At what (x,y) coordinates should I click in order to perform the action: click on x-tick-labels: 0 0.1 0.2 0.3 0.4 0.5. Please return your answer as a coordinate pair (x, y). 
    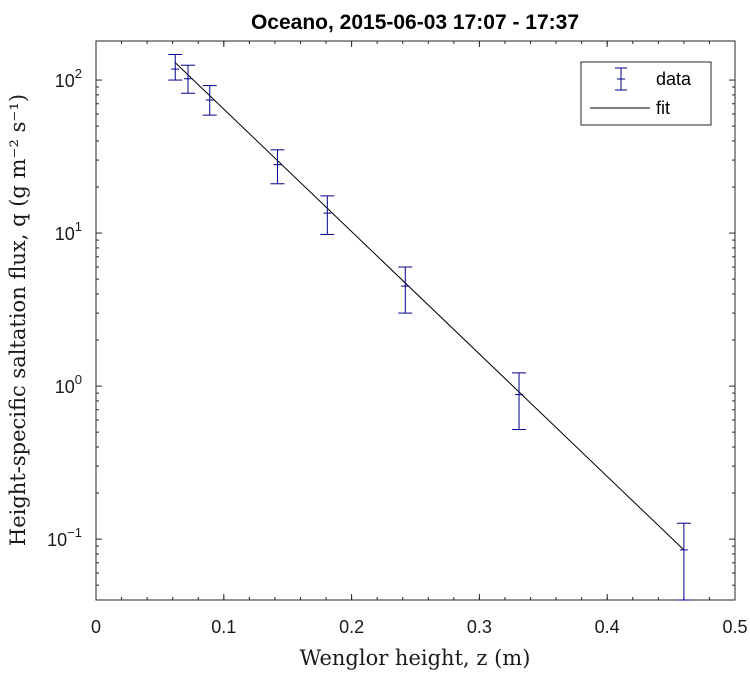
    Looking at the image, I should click on (419, 627).